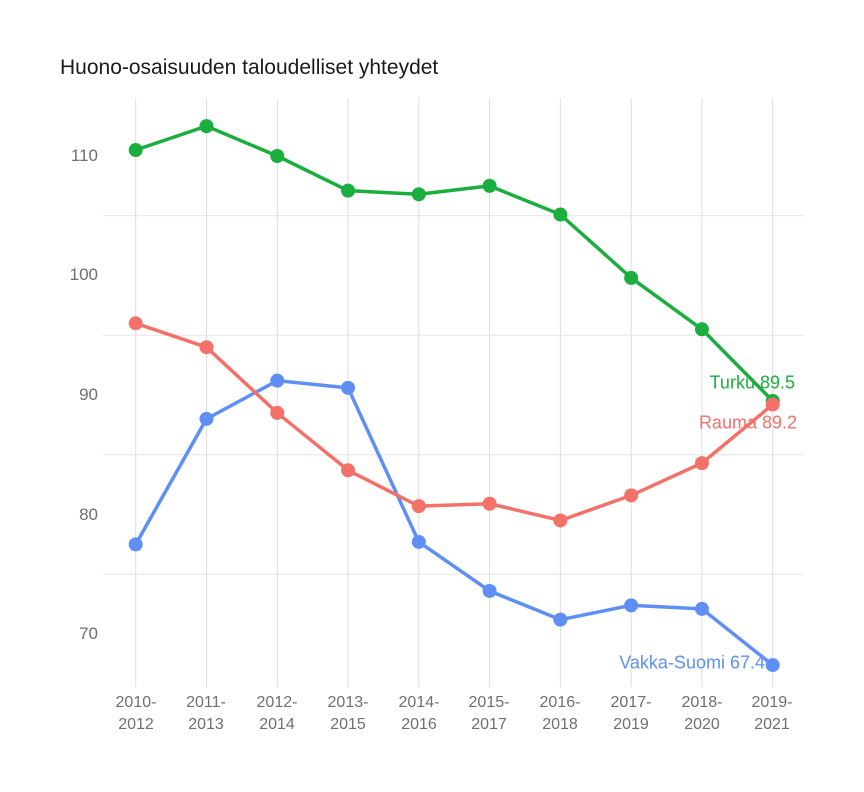  What do you see at coordinates (249, 67) in the screenshot?
I see `chart-title: Huono-osaisuuden taloudelliset yhteydet` at bounding box center [249, 67].